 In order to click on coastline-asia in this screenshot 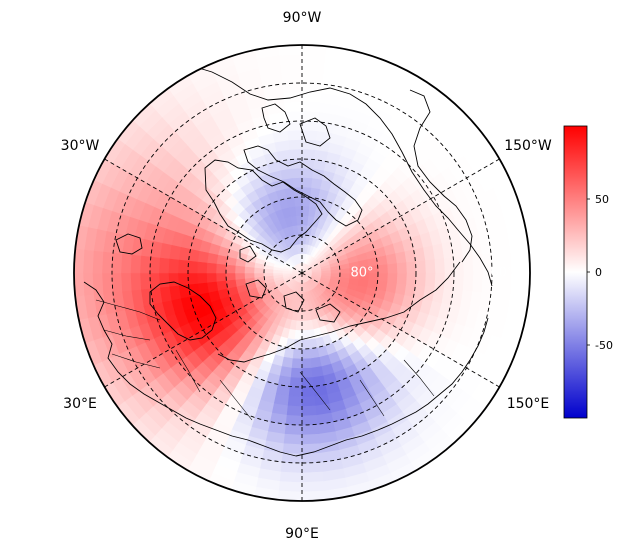, I will do `click(392, 387)`.